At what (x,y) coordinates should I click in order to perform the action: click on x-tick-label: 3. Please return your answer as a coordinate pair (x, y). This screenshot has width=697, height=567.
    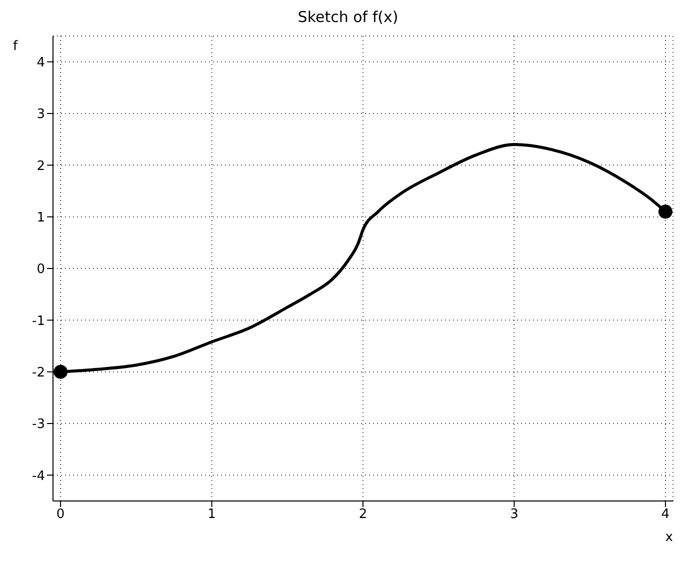
    Looking at the image, I should click on (514, 514).